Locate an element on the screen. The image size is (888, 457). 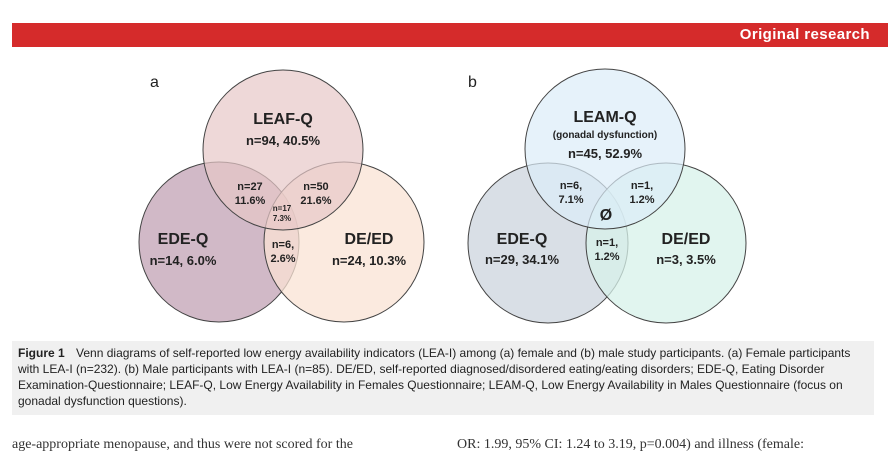
section-banner: Original research is located at coordinates (450, 35).